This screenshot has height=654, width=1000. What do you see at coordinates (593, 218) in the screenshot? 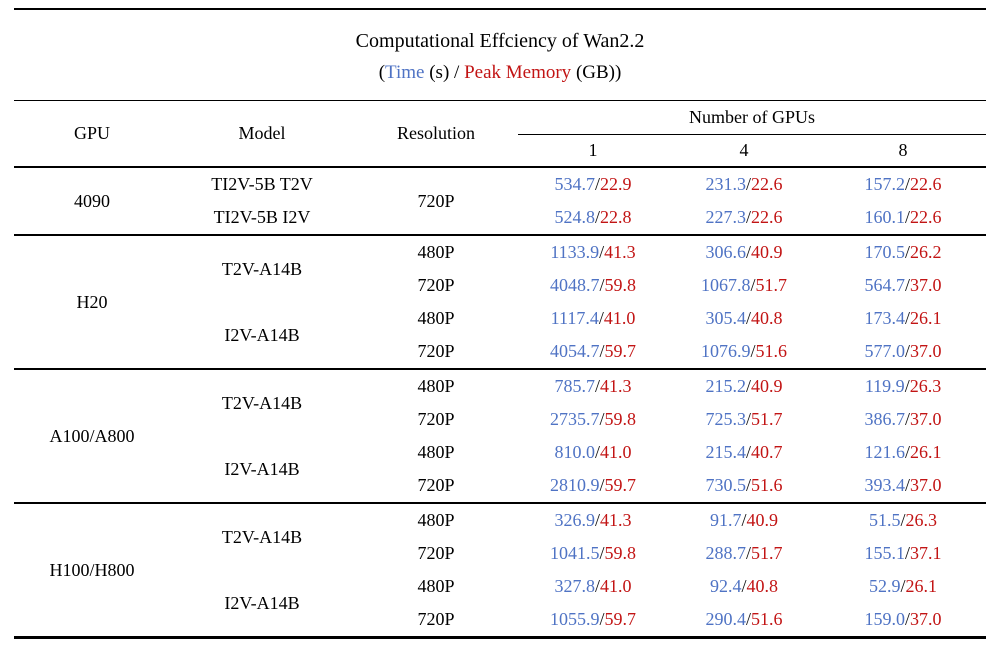
I see `time-memory-cell: 524.8/22.8` at bounding box center [593, 218].